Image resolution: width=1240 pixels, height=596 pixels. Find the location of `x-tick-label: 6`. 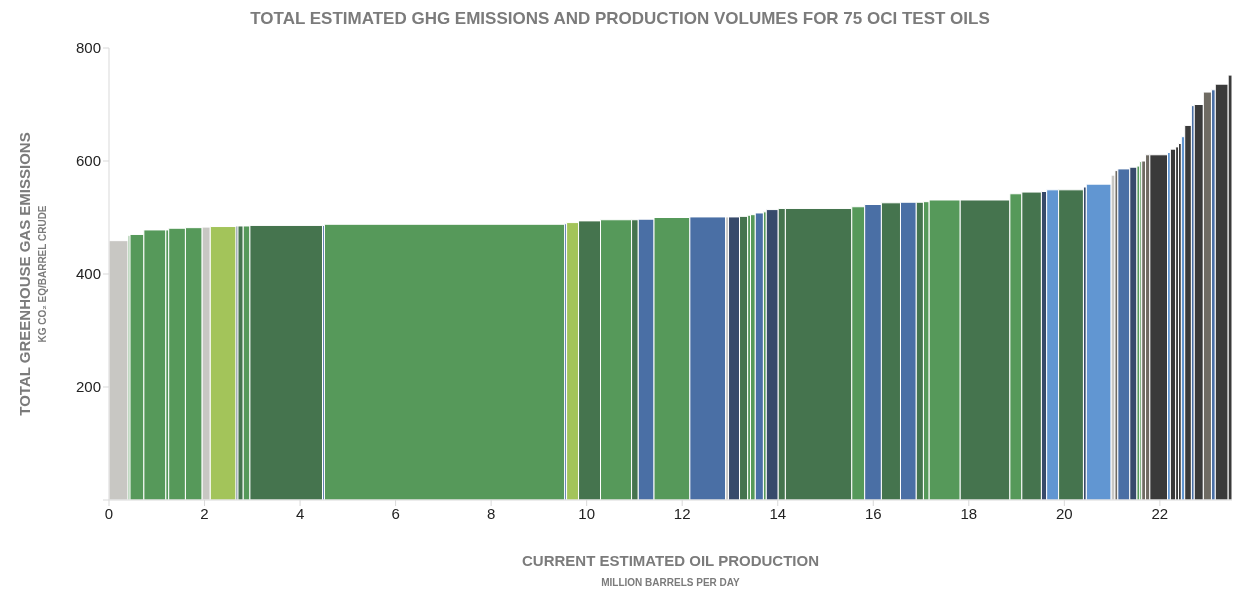

x-tick-label: 6 is located at coordinates (395, 513).